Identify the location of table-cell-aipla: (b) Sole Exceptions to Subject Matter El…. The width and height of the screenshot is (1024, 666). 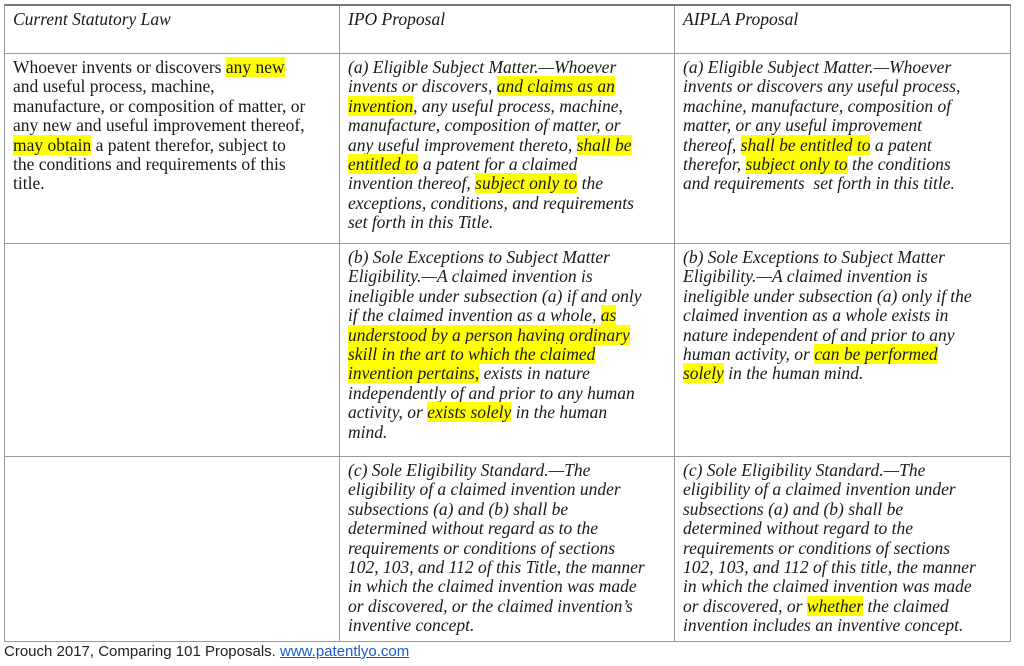
(843, 350).